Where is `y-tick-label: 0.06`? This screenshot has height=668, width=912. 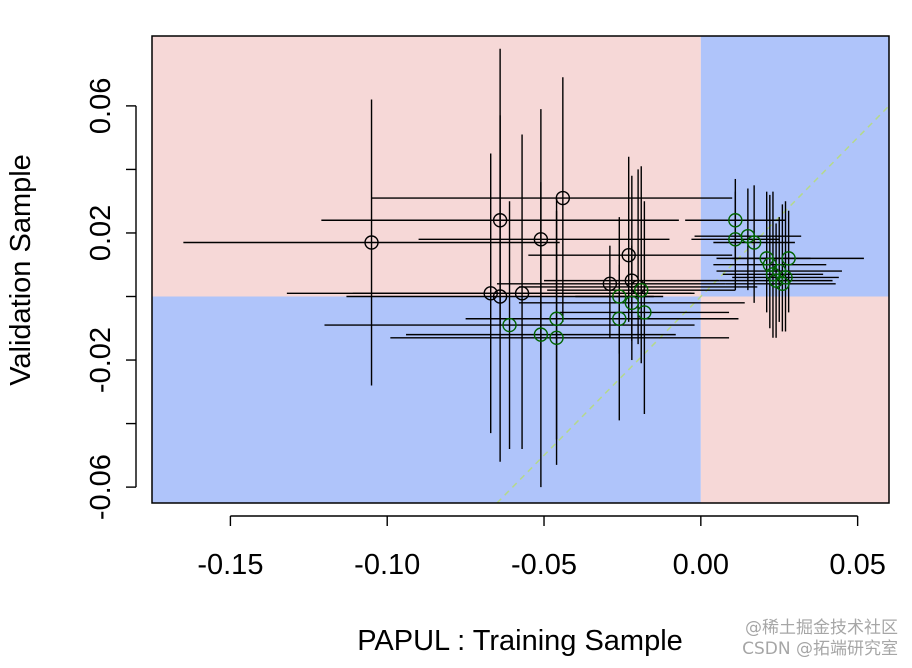 y-tick-label: 0.06 is located at coordinates (101, 106).